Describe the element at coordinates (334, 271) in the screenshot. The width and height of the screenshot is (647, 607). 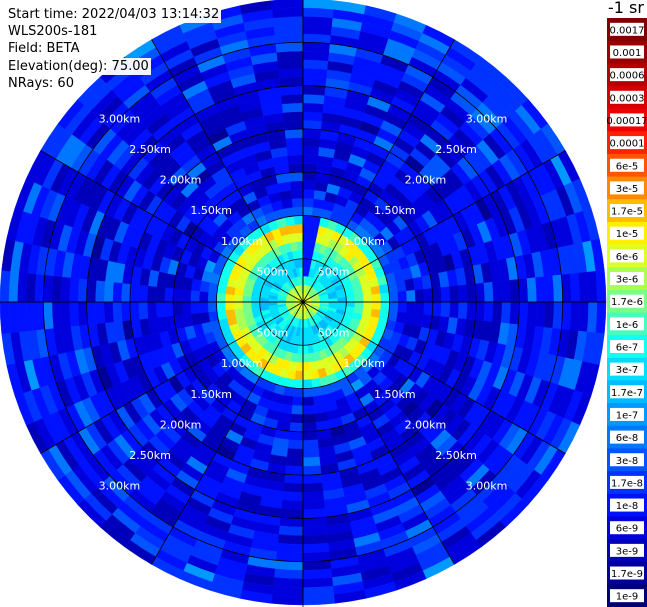
I see `range-ring-label: 500m` at that location.